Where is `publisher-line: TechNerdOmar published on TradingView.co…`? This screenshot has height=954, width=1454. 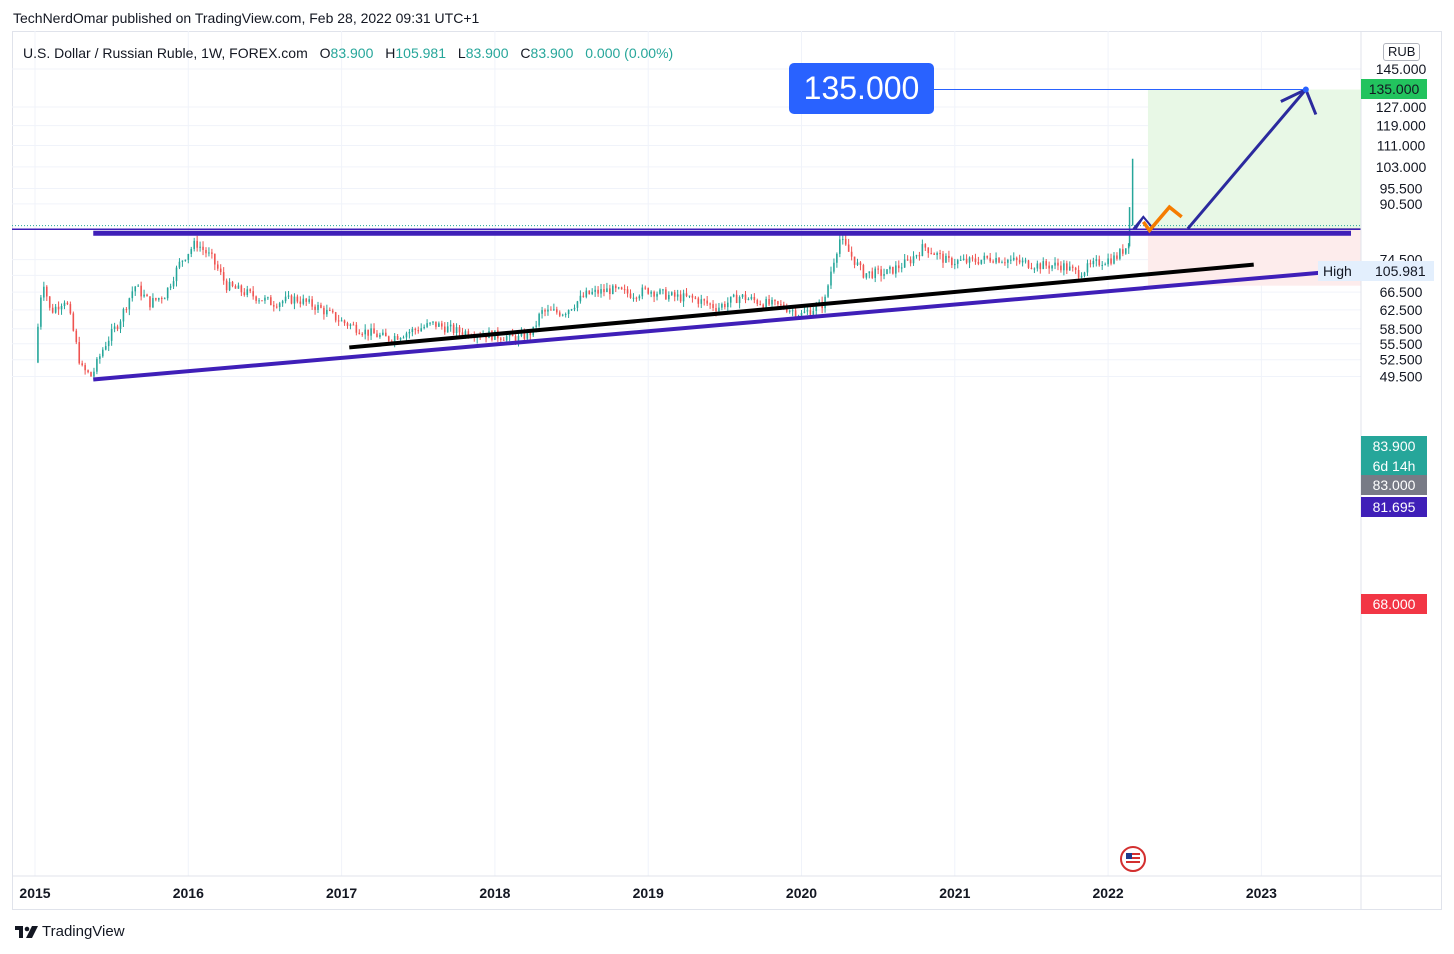 publisher-line: TechNerdOmar published on TradingView.co… is located at coordinates (246, 18).